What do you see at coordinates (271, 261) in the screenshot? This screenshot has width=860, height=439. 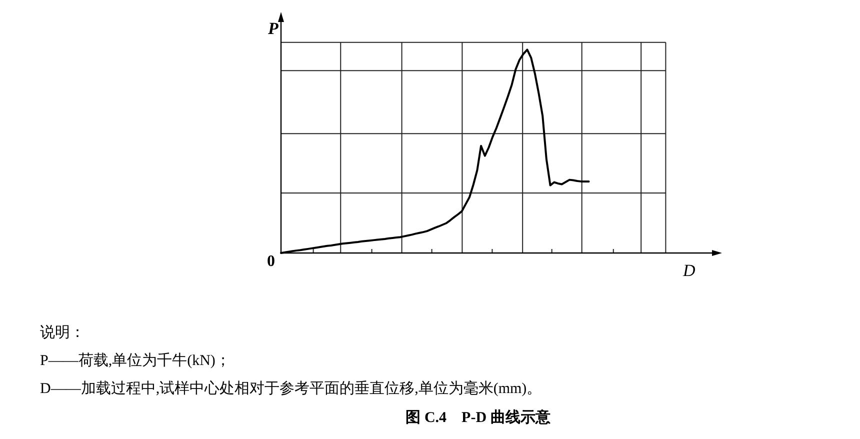 I see `text: 0` at bounding box center [271, 261].